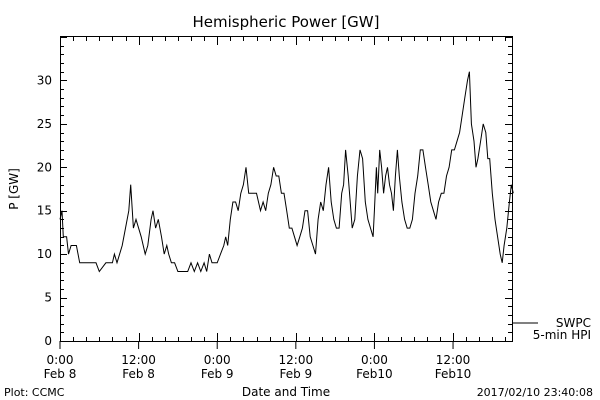  I want to click on y-tick-label: 25, so click(44, 124).